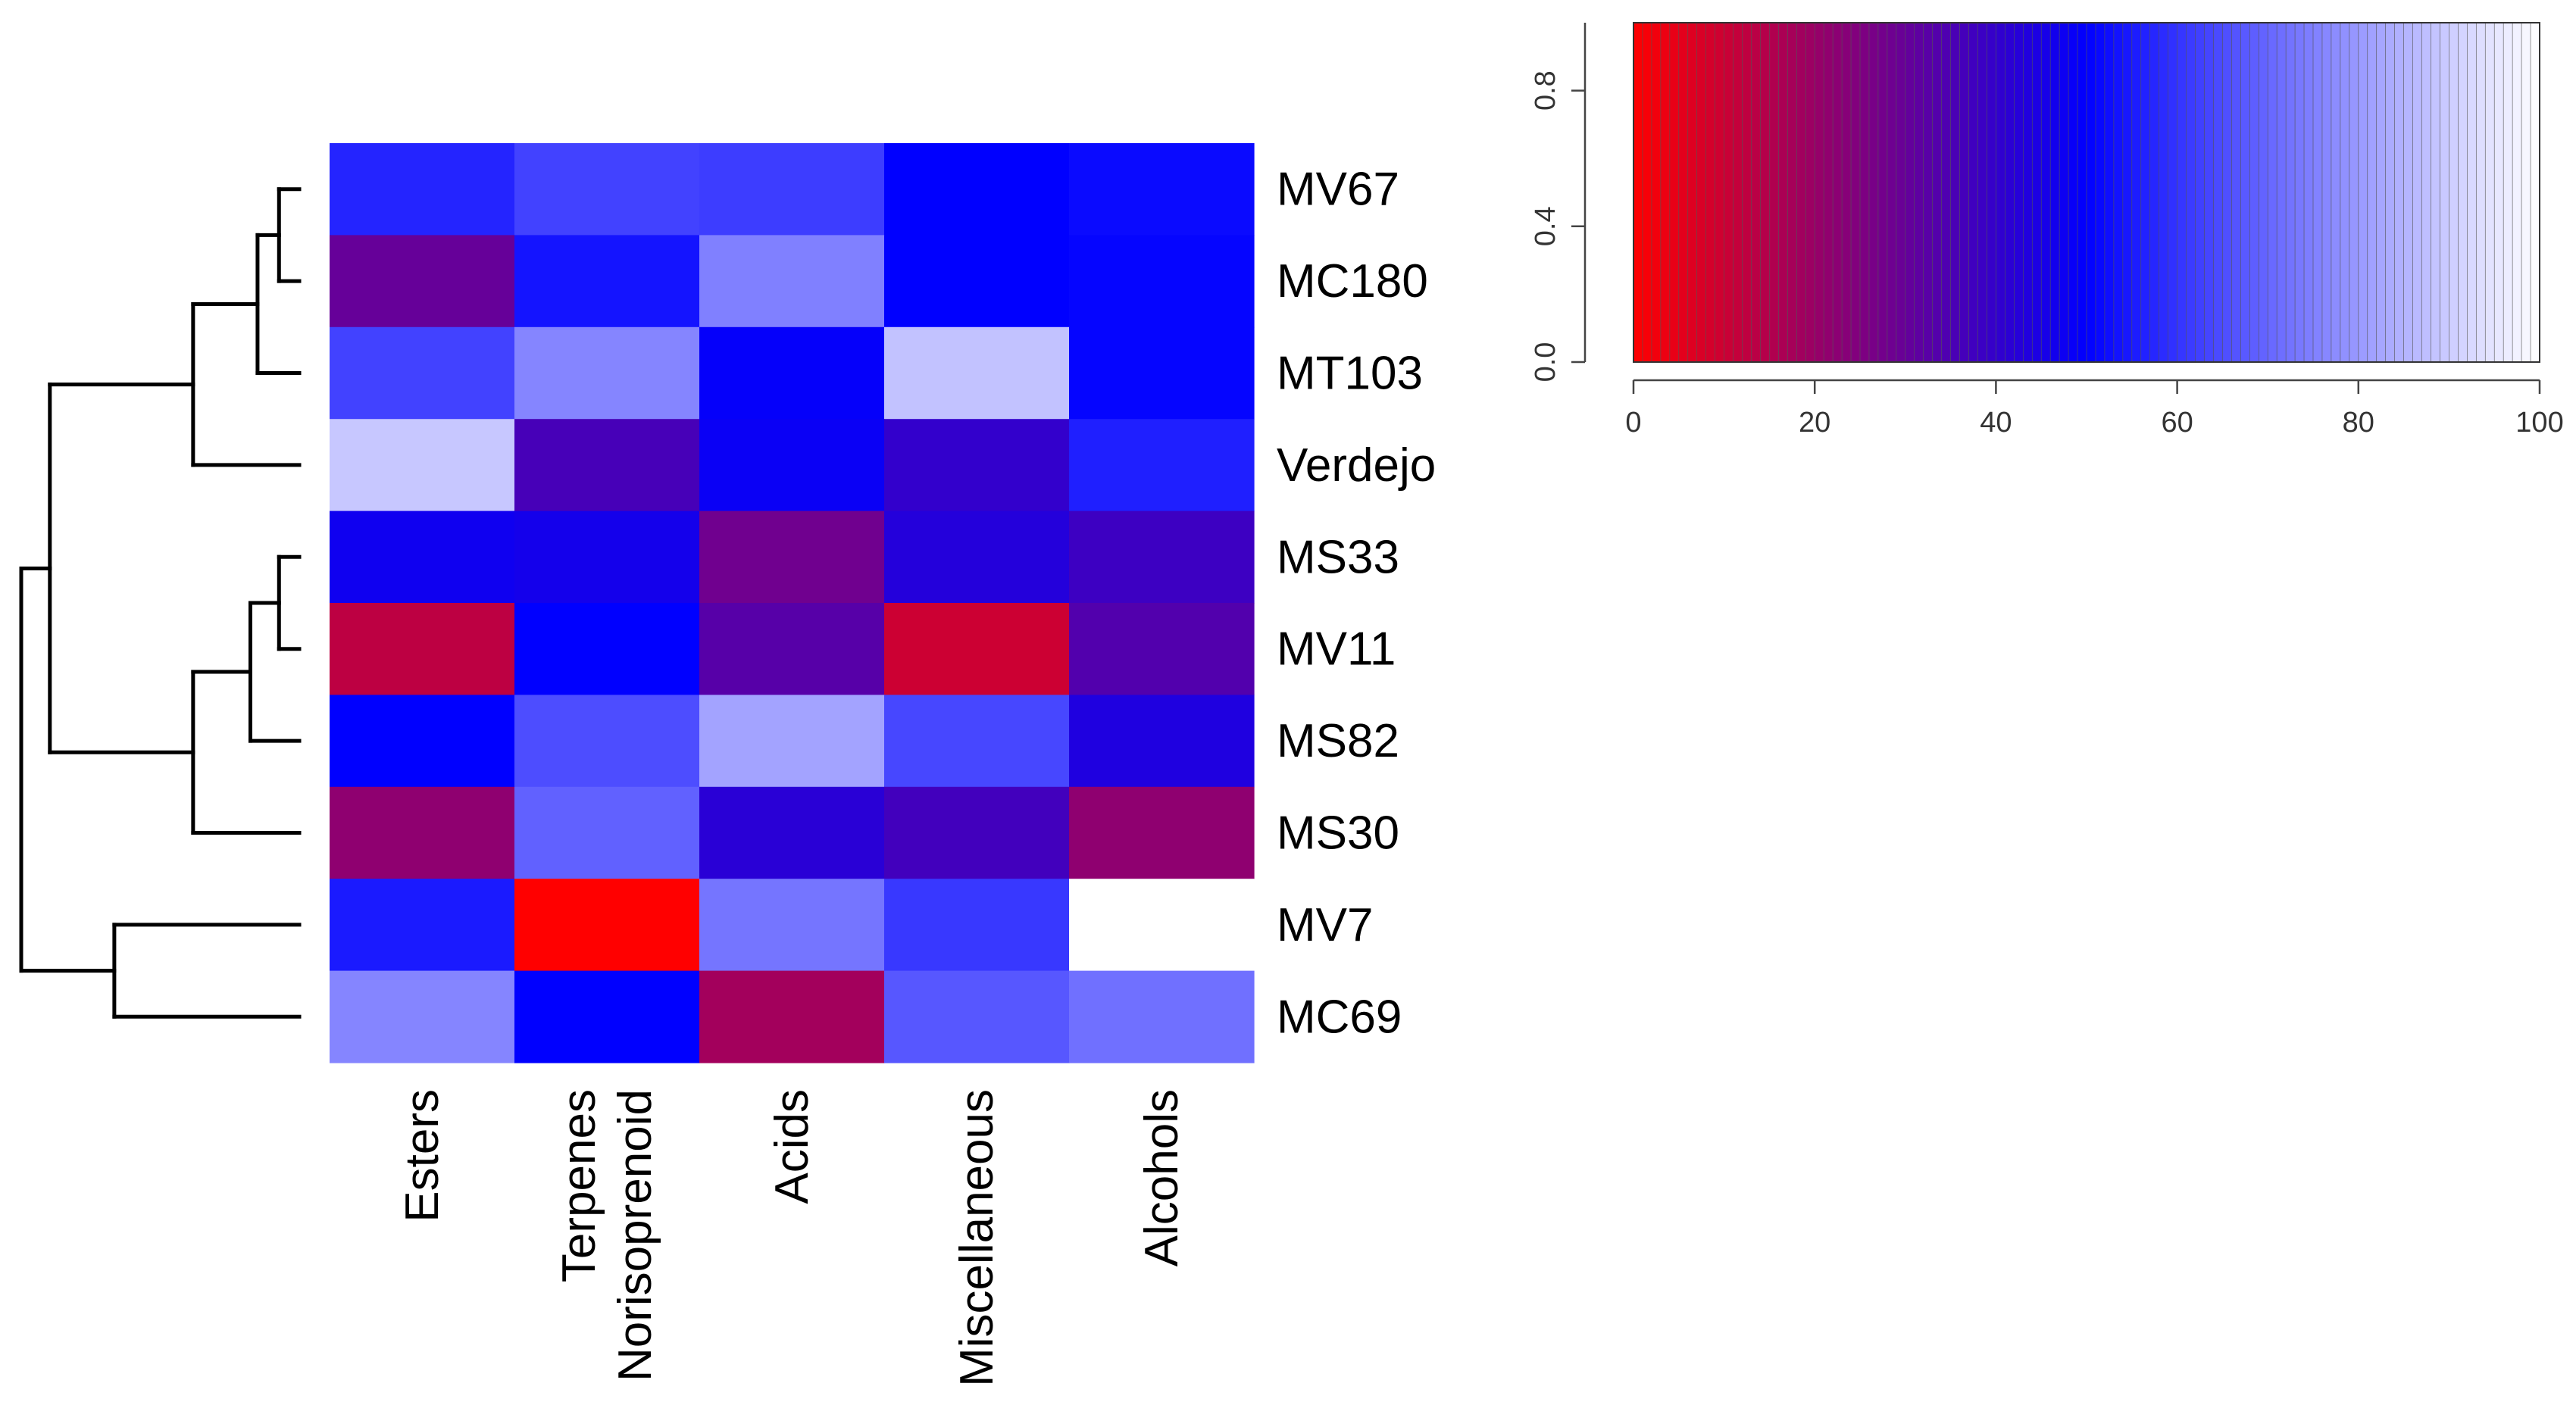 The height and width of the screenshot is (1427, 2576). Describe the element at coordinates (977, 1238) in the screenshot. I see `column-label-line: Miscellaneous` at that location.